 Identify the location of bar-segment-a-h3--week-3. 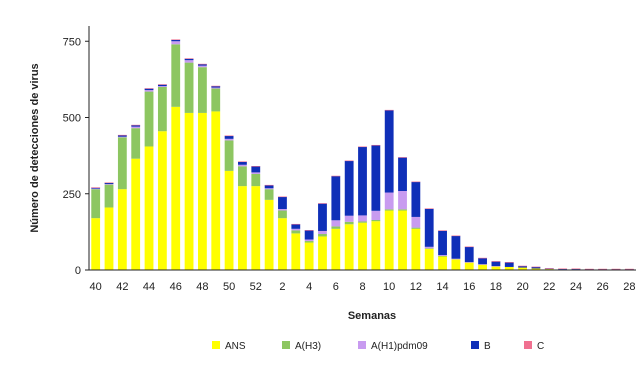
(296, 232).